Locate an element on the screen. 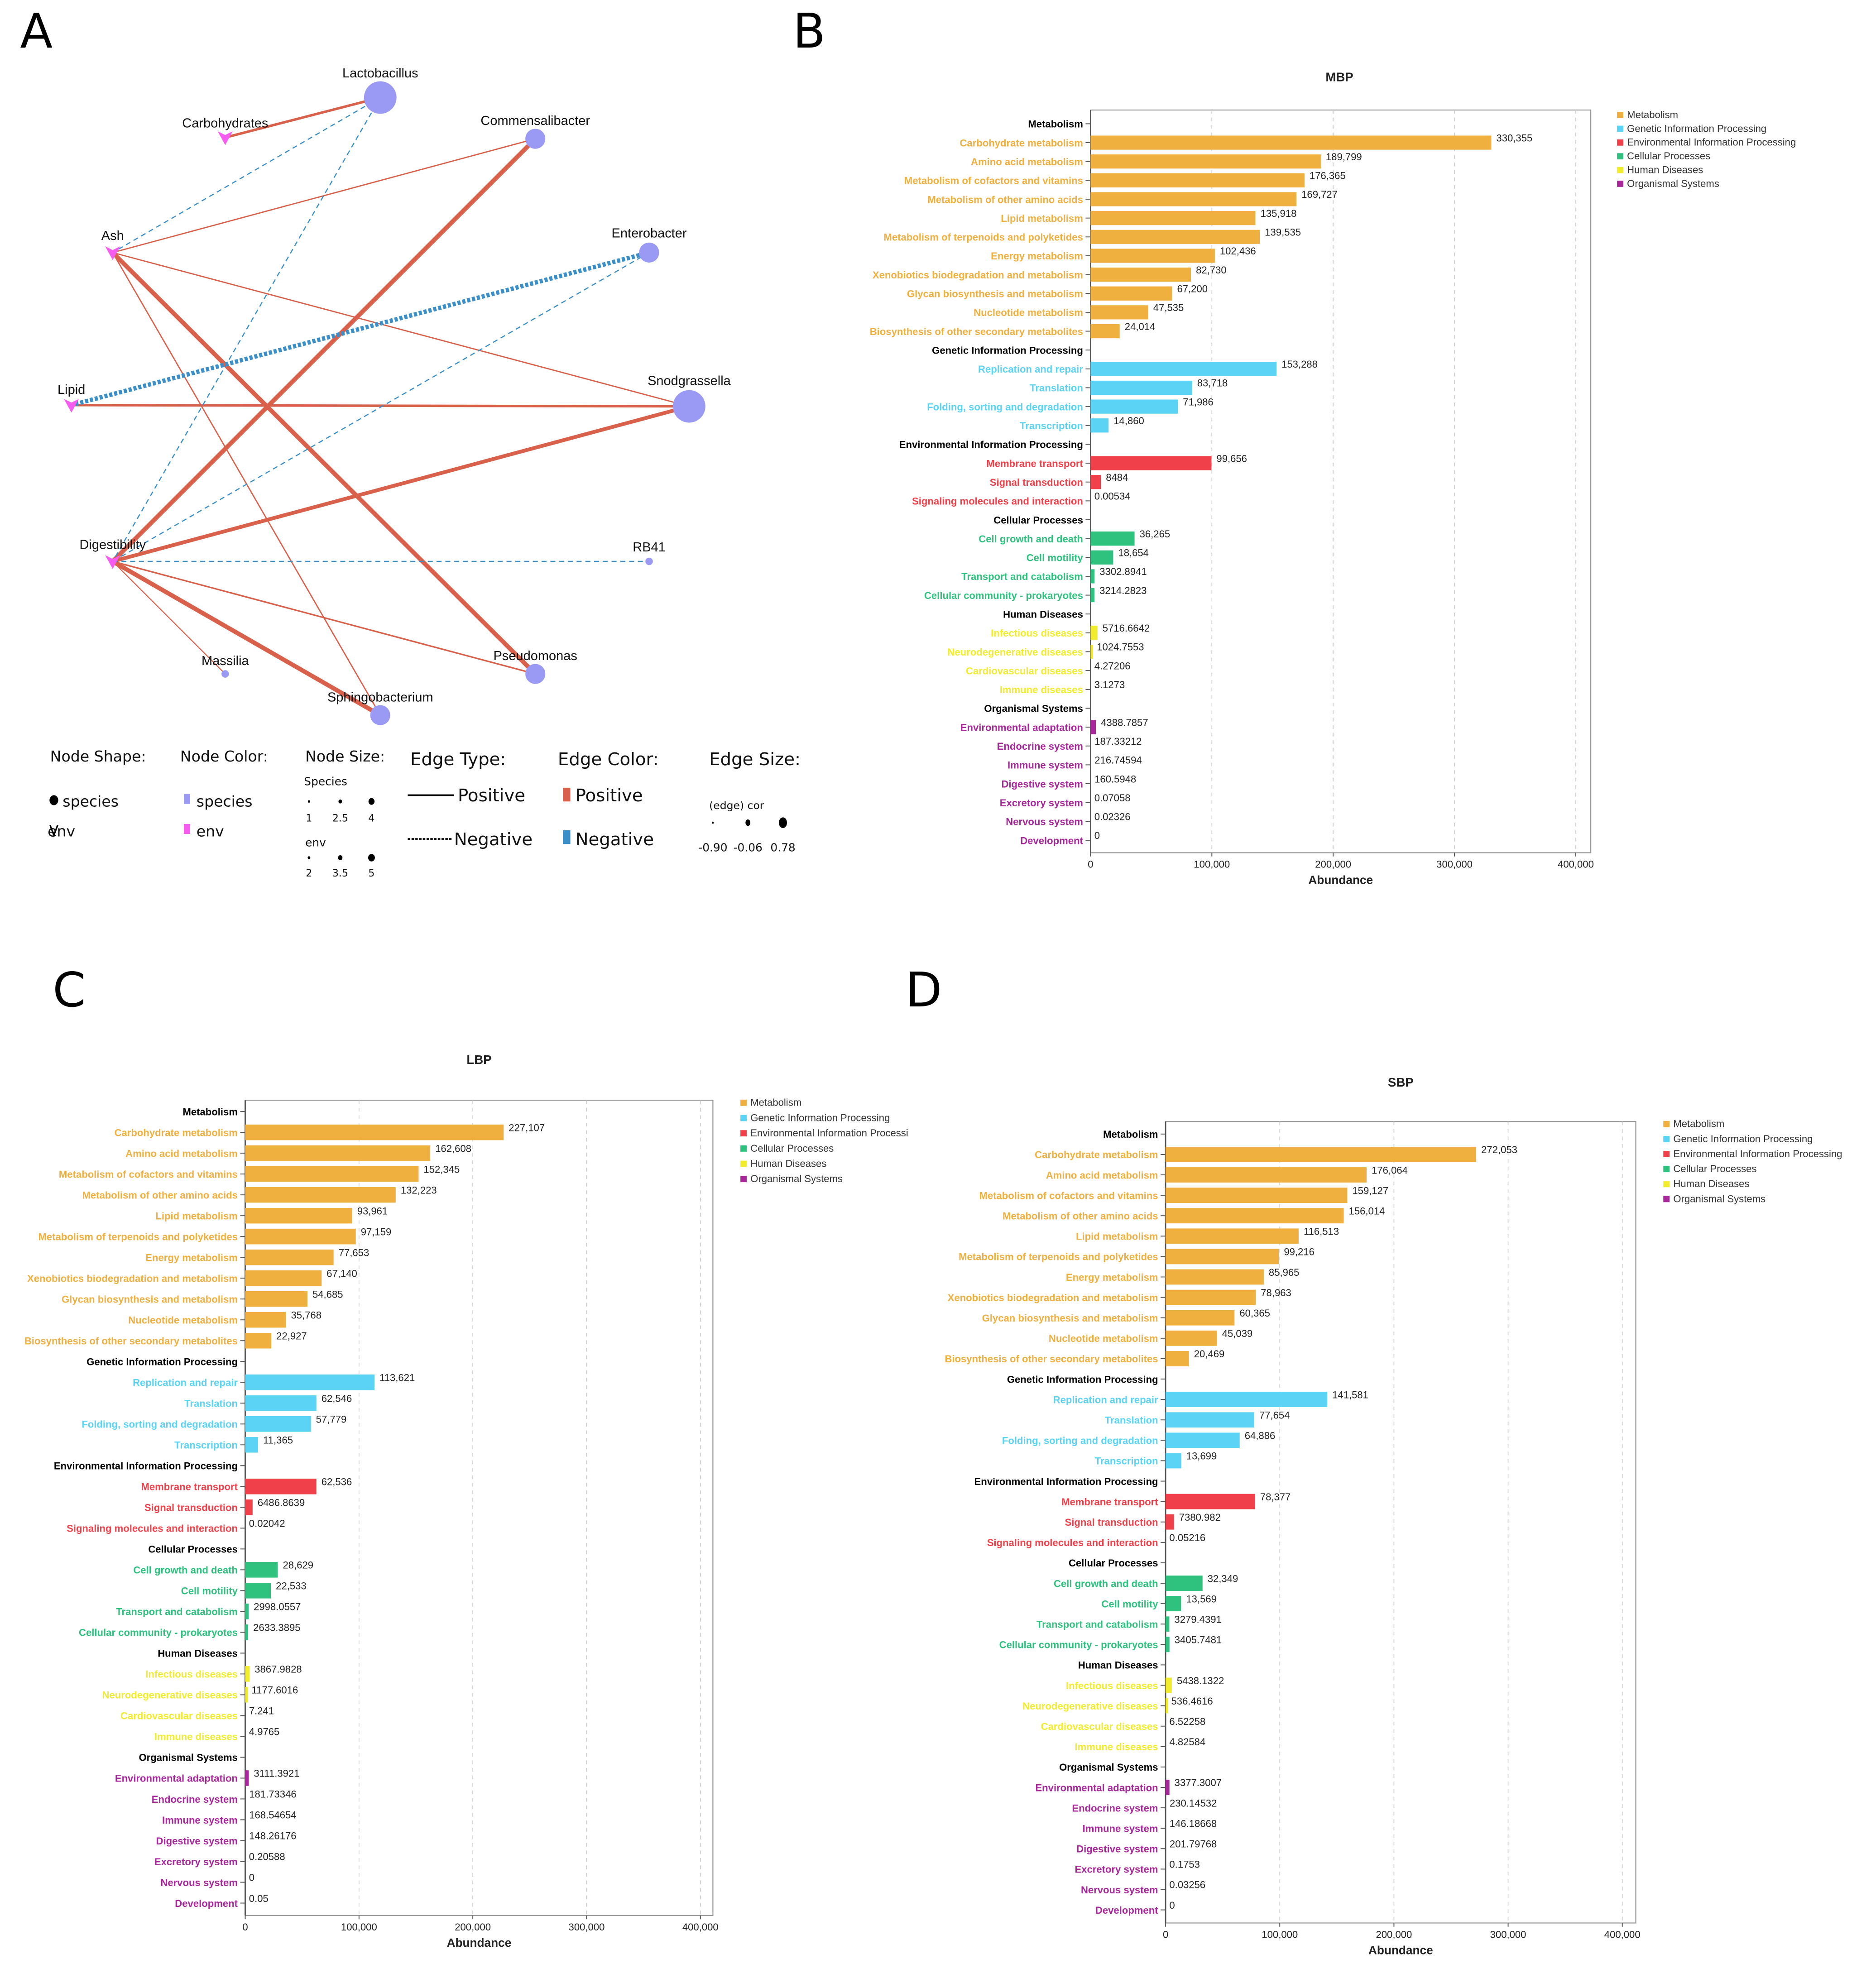  bar-value-label: 62,536 is located at coordinates (336, 1482).